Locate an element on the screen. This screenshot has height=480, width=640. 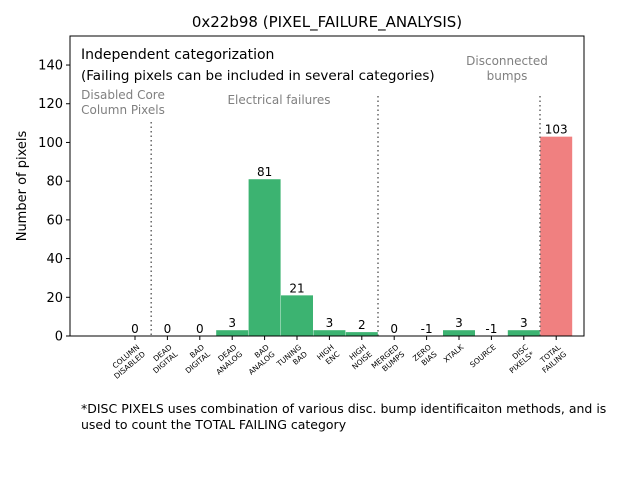
x-tick-label: DEADDIGITAL is located at coordinates (162, 358).